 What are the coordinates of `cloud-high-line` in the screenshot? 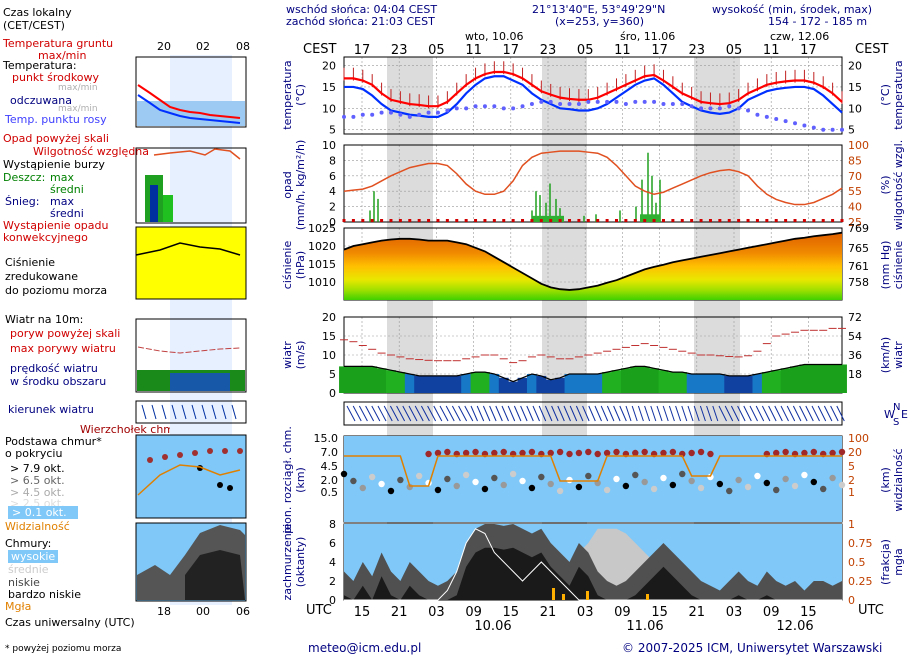 It's located at (593, 564).